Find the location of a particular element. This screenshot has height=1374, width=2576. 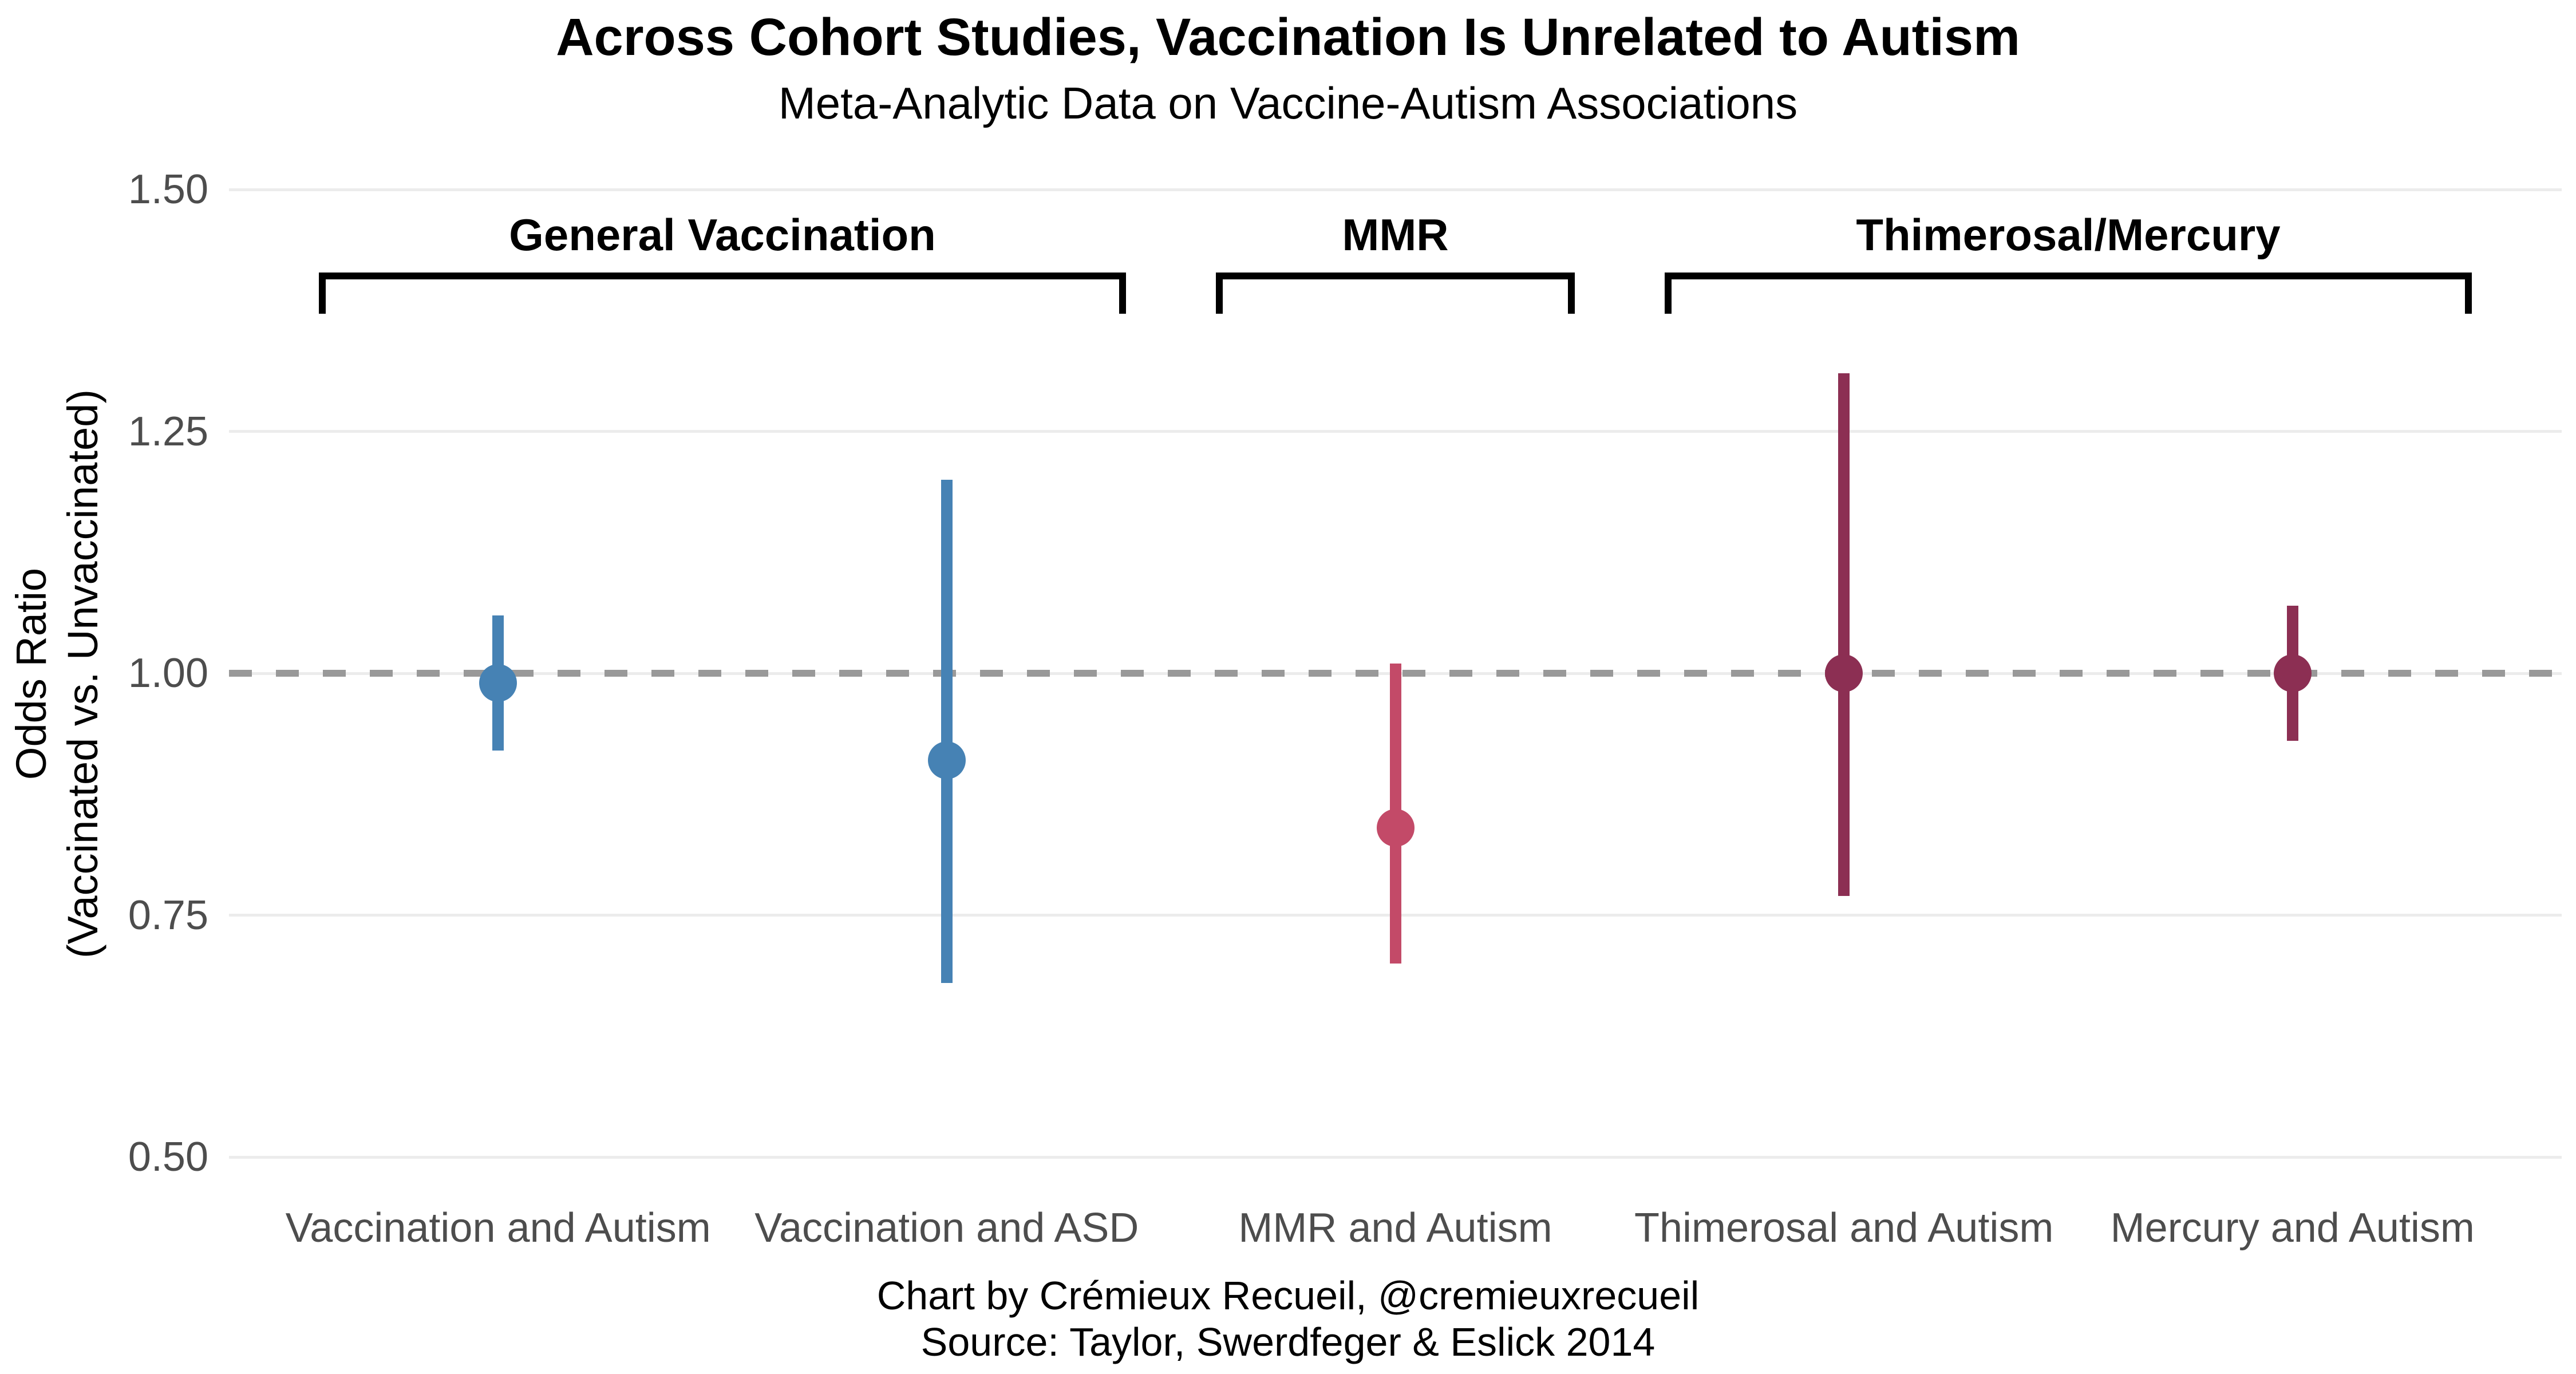

group-label: Thimerosal/Mercury is located at coordinates (2068, 235).